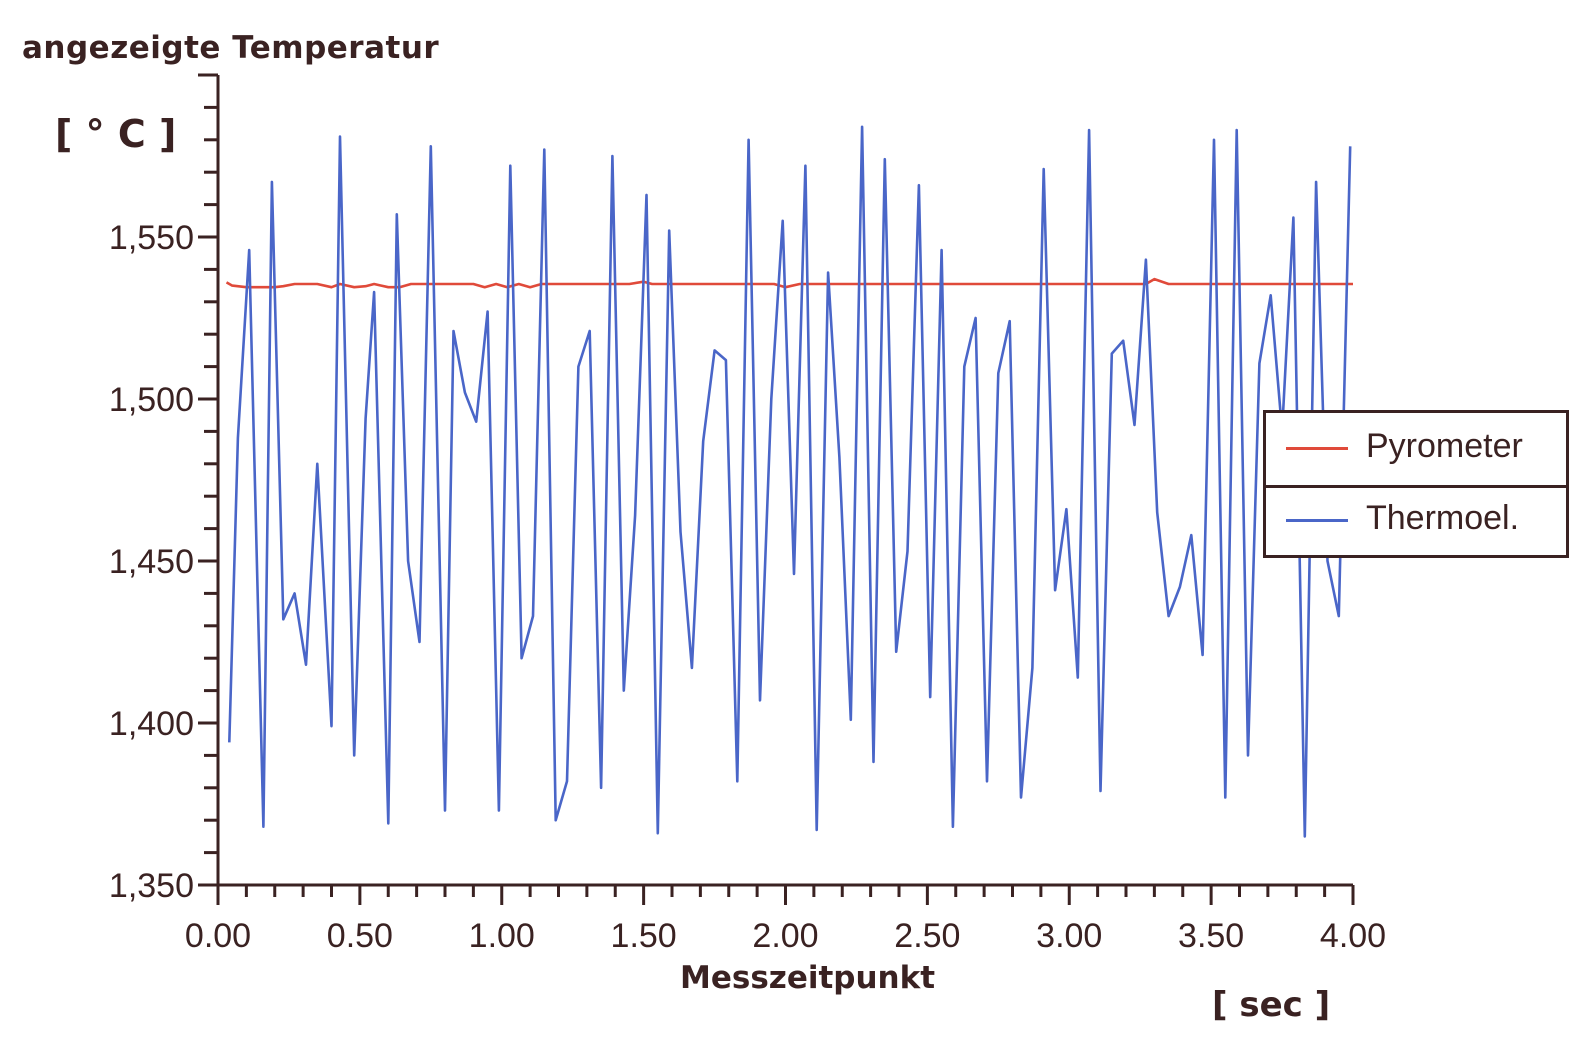 This screenshot has width=1589, height=1044. I want to click on y-tick-label: 1,450, so click(151, 562).